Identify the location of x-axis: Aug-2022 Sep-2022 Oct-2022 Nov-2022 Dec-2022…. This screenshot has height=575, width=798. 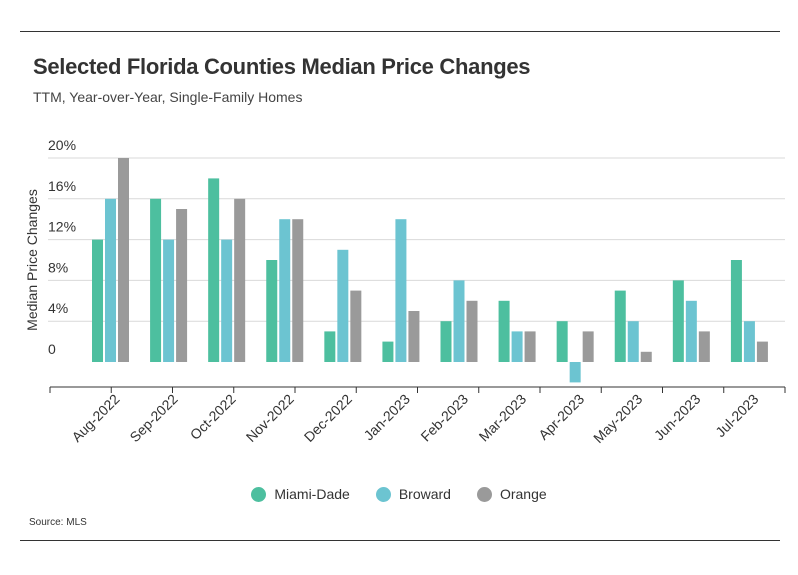
(417, 416).